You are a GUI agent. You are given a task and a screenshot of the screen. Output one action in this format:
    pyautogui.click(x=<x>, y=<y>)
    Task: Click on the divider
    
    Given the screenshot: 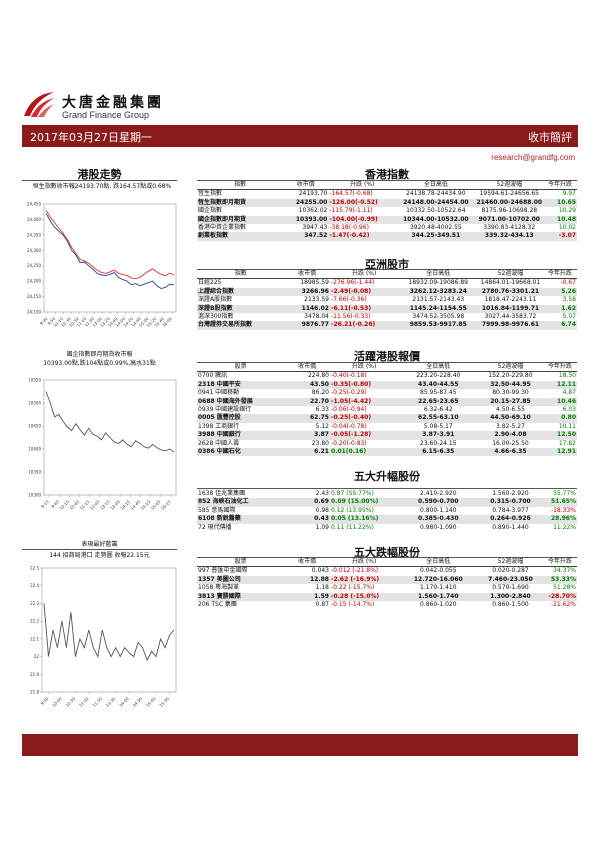 What is the action you would take?
    pyautogui.click(x=387, y=488)
    